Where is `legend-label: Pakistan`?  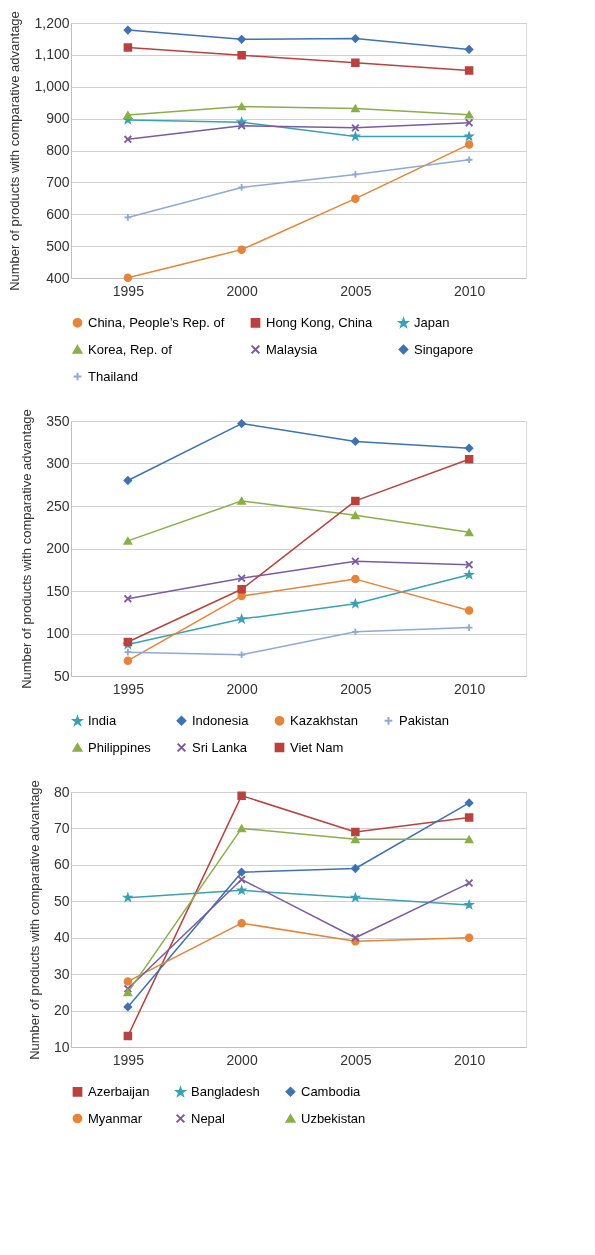 legend-label: Pakistan is located at coordinates (424, 720).